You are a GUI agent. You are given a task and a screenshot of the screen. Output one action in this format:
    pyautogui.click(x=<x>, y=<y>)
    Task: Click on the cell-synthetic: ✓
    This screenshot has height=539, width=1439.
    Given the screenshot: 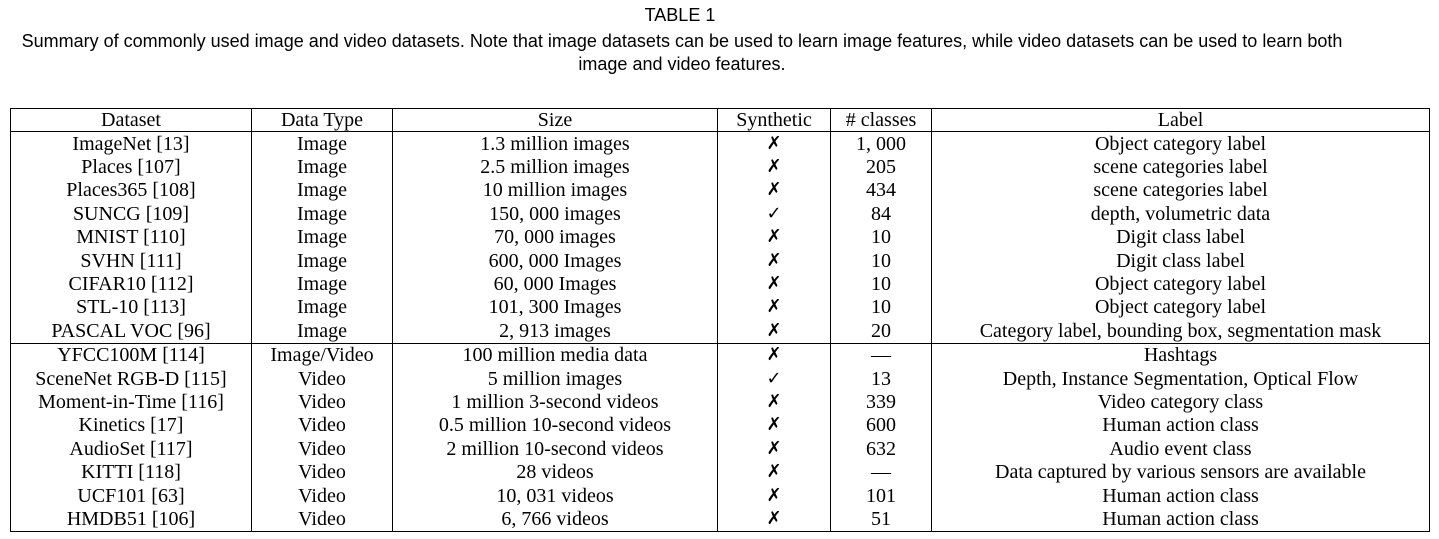 What is the action you would take?
    pyautogui.click(x=774, y=214)
    